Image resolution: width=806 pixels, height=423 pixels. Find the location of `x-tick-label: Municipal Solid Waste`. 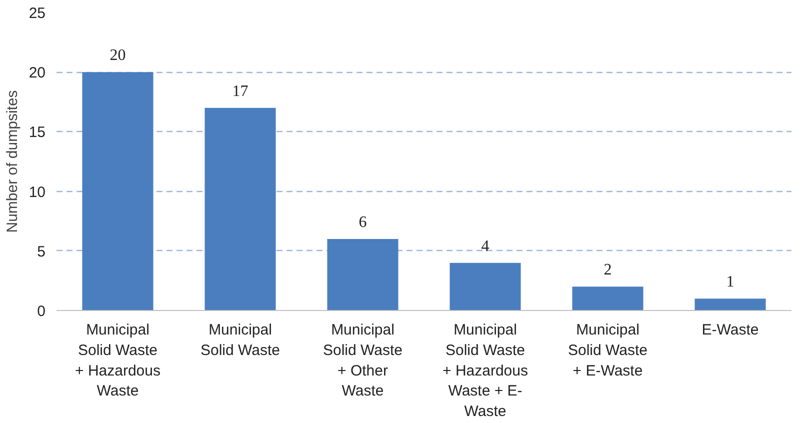

x-tick-label: Municipal Solid Waste is located at coordinates (240, 340).